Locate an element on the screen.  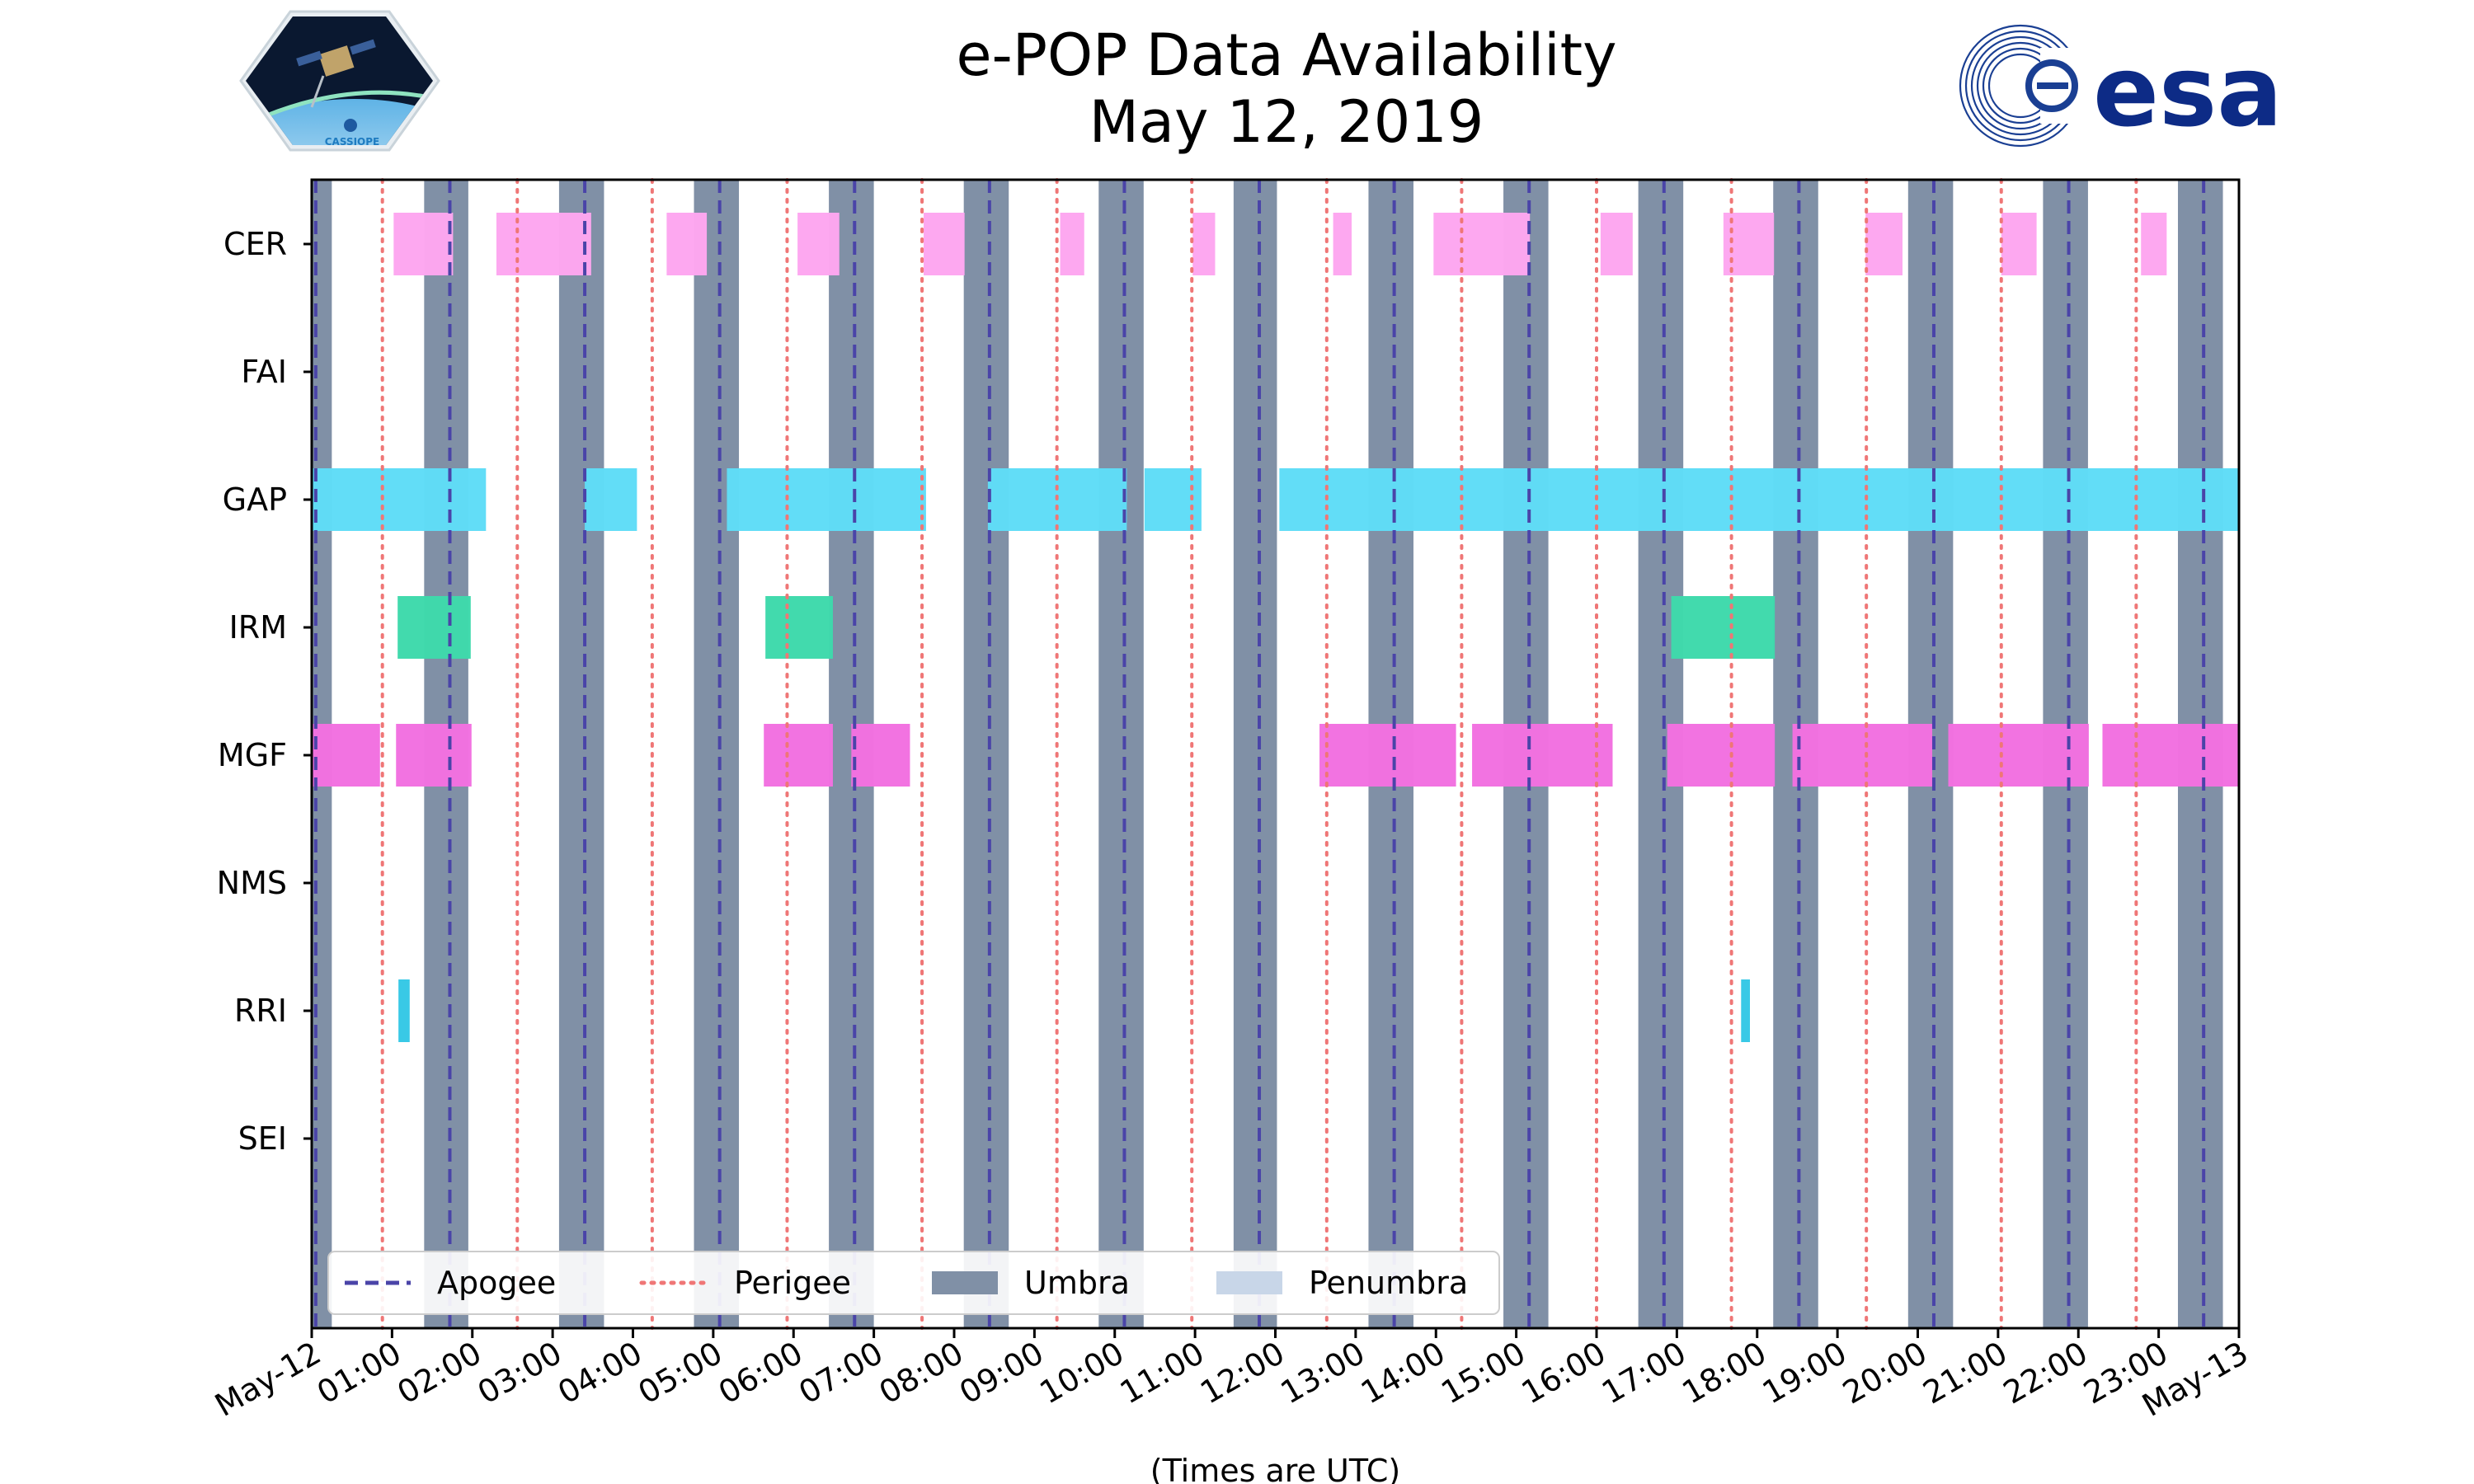
x-tick-label: May-12 is located at coordinates (268, 1379).